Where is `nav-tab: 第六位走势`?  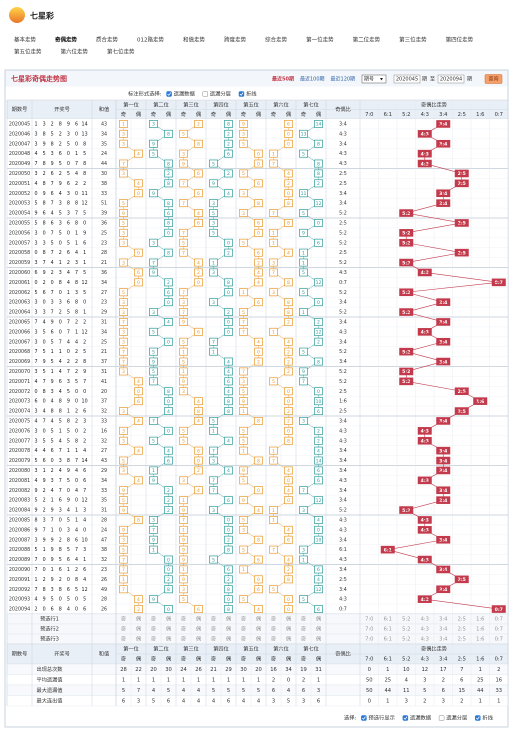 nav-tab: 第六位走势 is located at coordinates (75, 52).